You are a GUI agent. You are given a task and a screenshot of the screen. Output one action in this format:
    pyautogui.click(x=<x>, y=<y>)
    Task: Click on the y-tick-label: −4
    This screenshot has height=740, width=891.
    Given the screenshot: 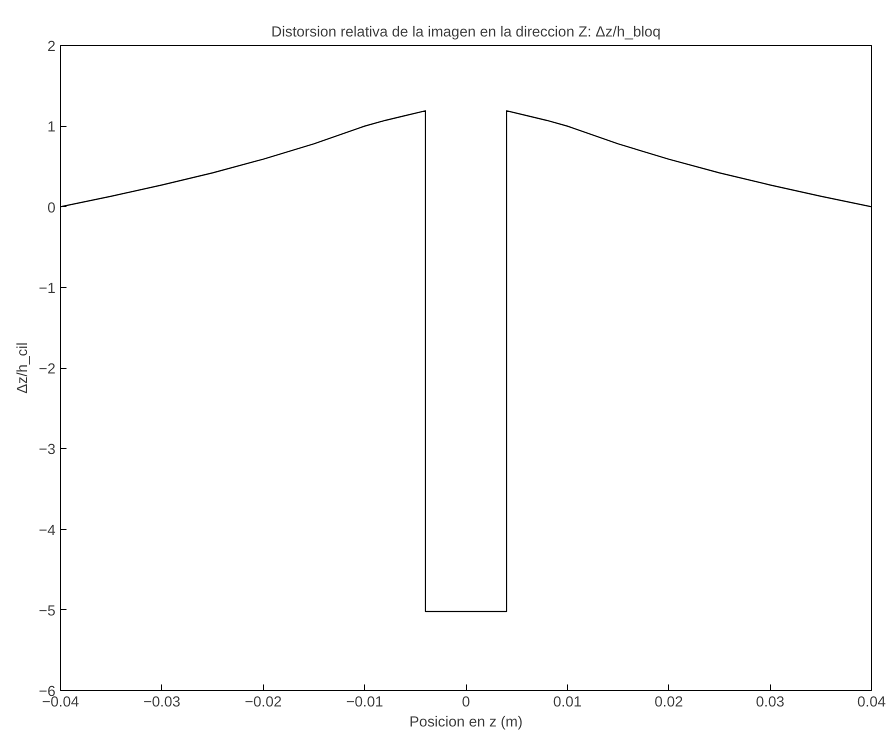 What is the action you would take?
    pyautogui.click(x=47, y=530)
    